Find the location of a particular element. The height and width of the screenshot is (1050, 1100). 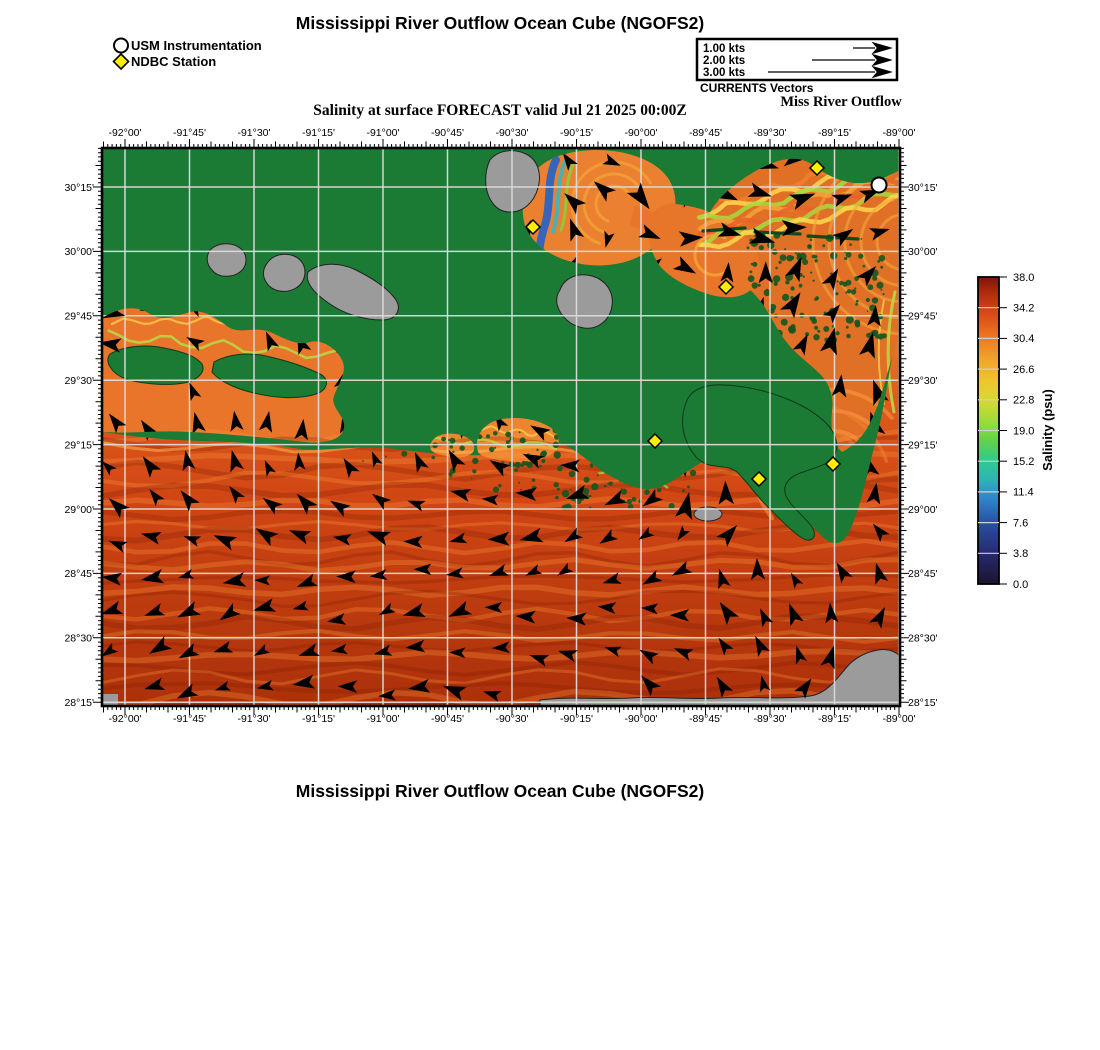

vector-key-arrow-head is located at coordinates (882, 72).